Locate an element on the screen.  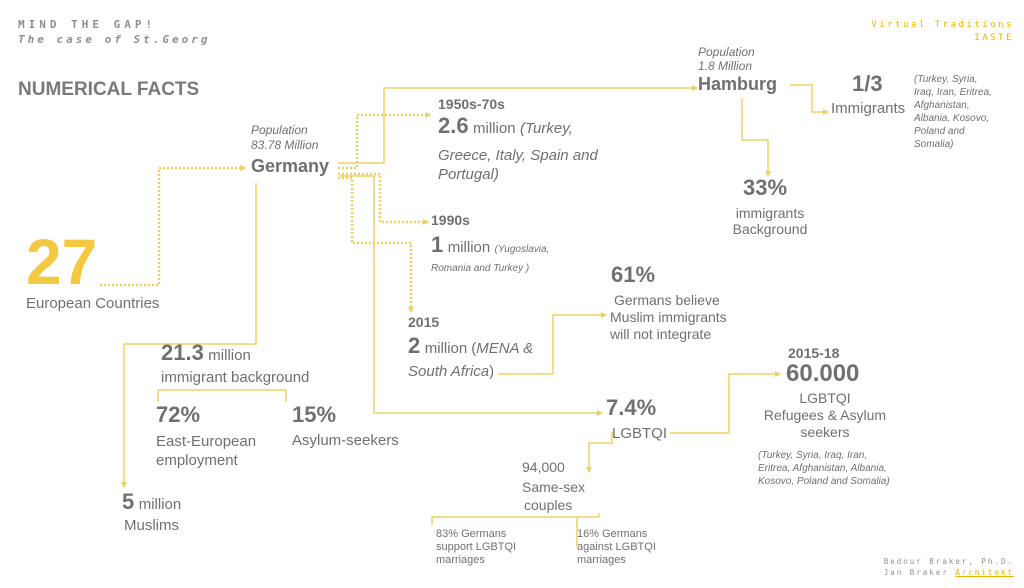
hamburg-pop-value: 1.8 Million is located at coordinates (725, 66).